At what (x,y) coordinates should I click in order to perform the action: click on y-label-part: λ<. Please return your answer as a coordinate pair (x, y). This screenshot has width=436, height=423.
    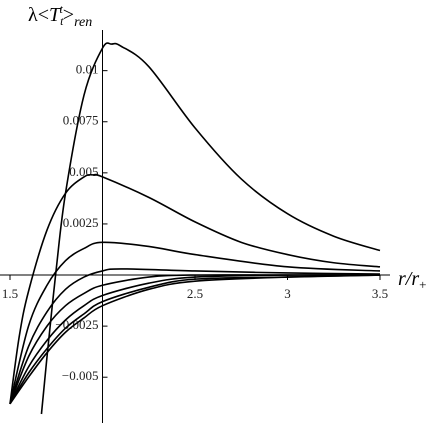
    Looking at the image, I should click on (38, 15).